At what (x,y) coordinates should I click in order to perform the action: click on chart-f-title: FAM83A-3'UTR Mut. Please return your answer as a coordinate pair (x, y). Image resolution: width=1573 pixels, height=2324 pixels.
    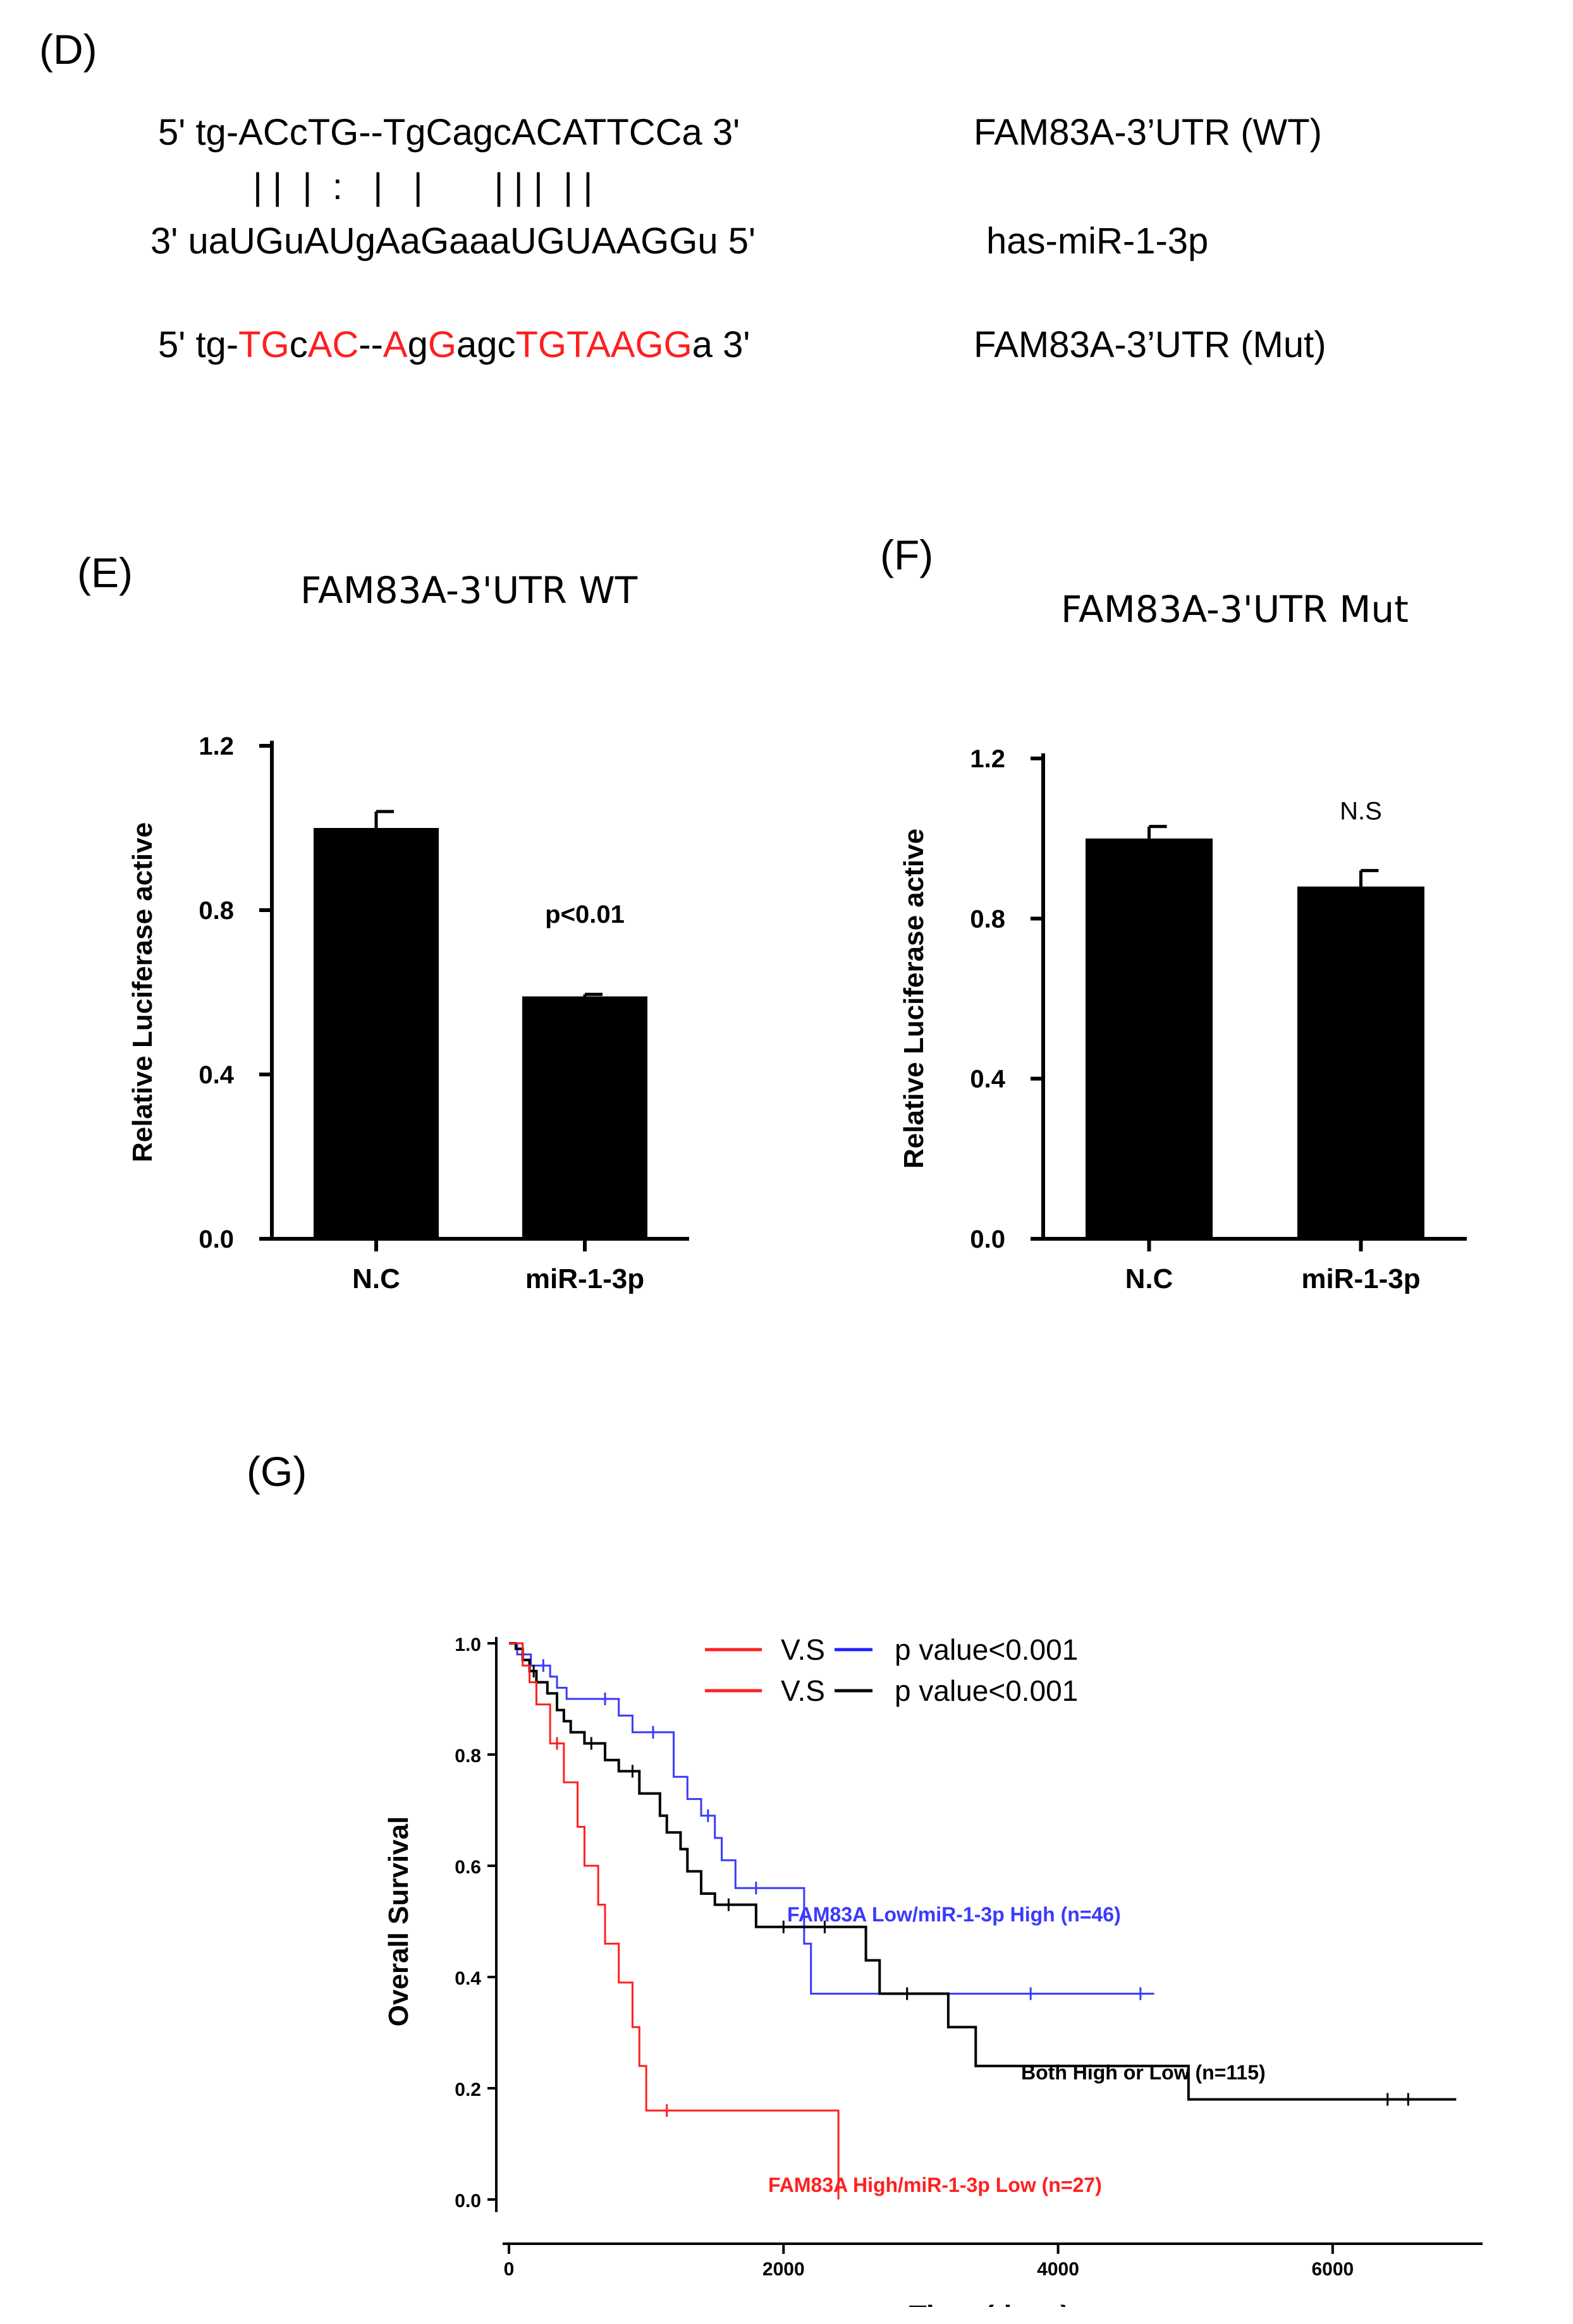
    Looking at the image, I should click on (1235, 609).